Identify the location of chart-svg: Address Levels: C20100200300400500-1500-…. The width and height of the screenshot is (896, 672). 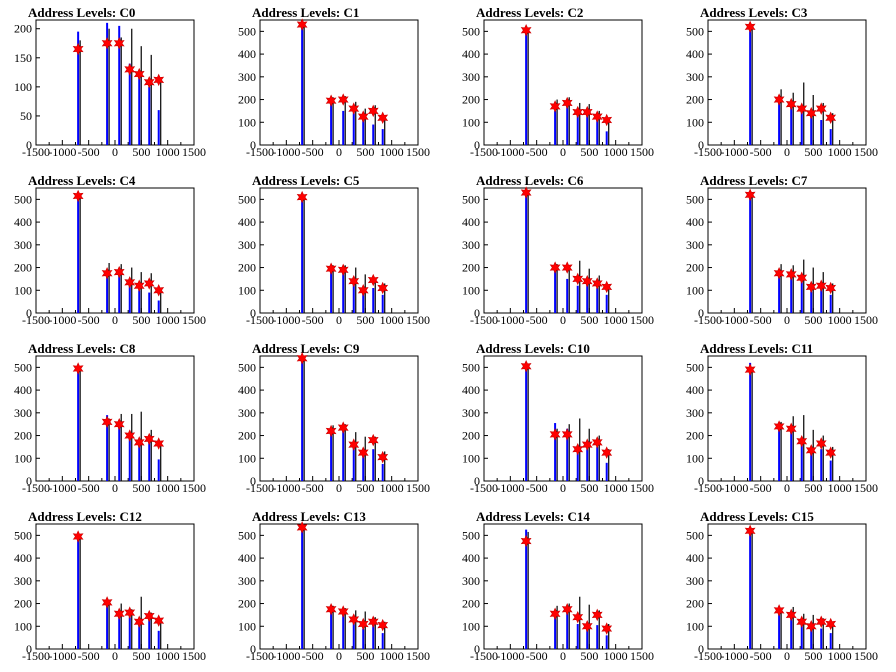
(558, 82).